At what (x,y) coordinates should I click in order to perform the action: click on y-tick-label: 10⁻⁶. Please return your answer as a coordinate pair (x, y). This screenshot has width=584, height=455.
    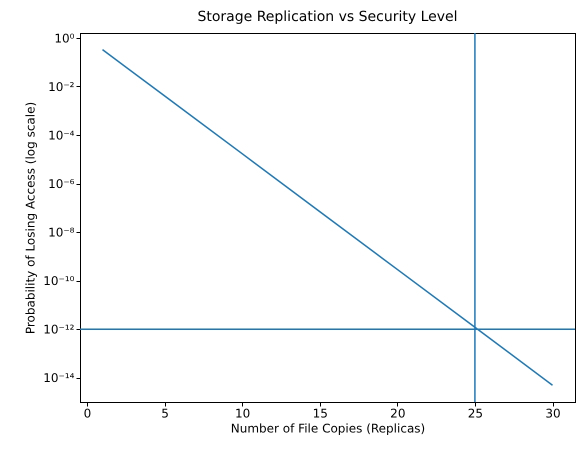
    Looking at the image, I should click on (61, 184).